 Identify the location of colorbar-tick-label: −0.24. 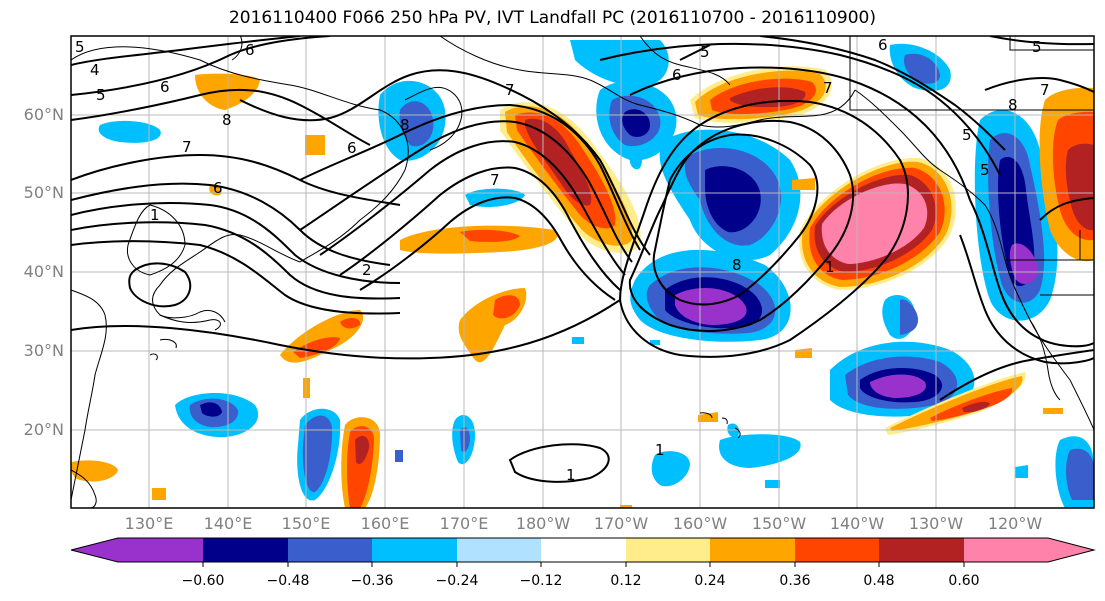
(457, 581).